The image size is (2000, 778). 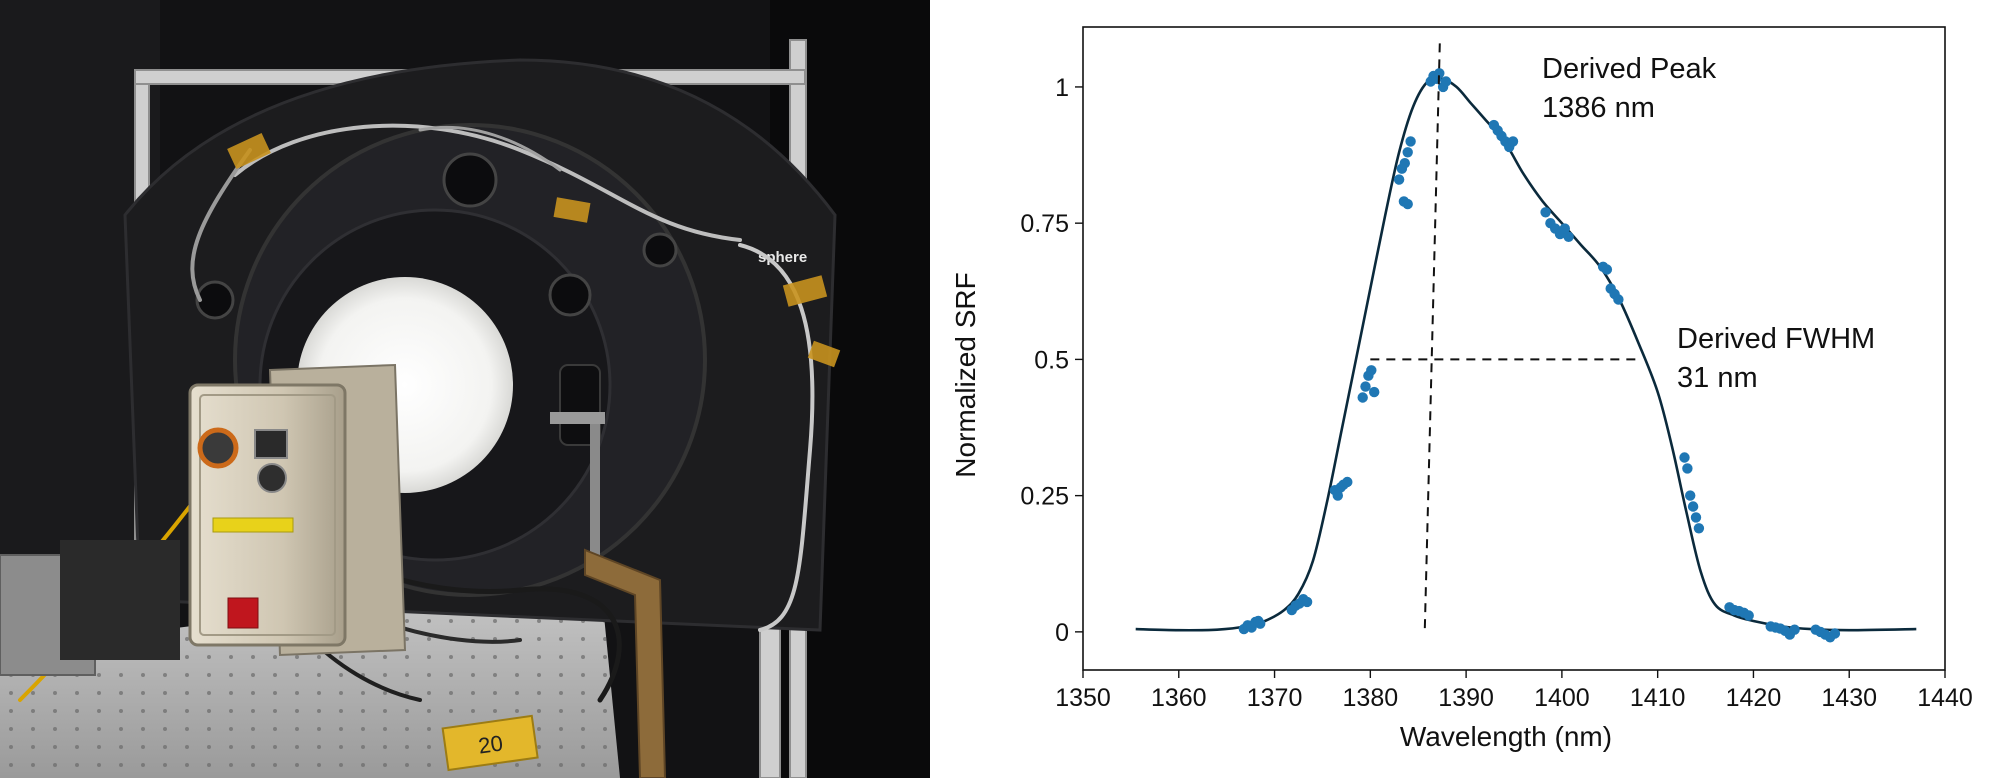 What do you see at coordinates (1083, 698) in the screenshot?
I see `x-tick-label: 1350` at bounding box center [1083, 698].